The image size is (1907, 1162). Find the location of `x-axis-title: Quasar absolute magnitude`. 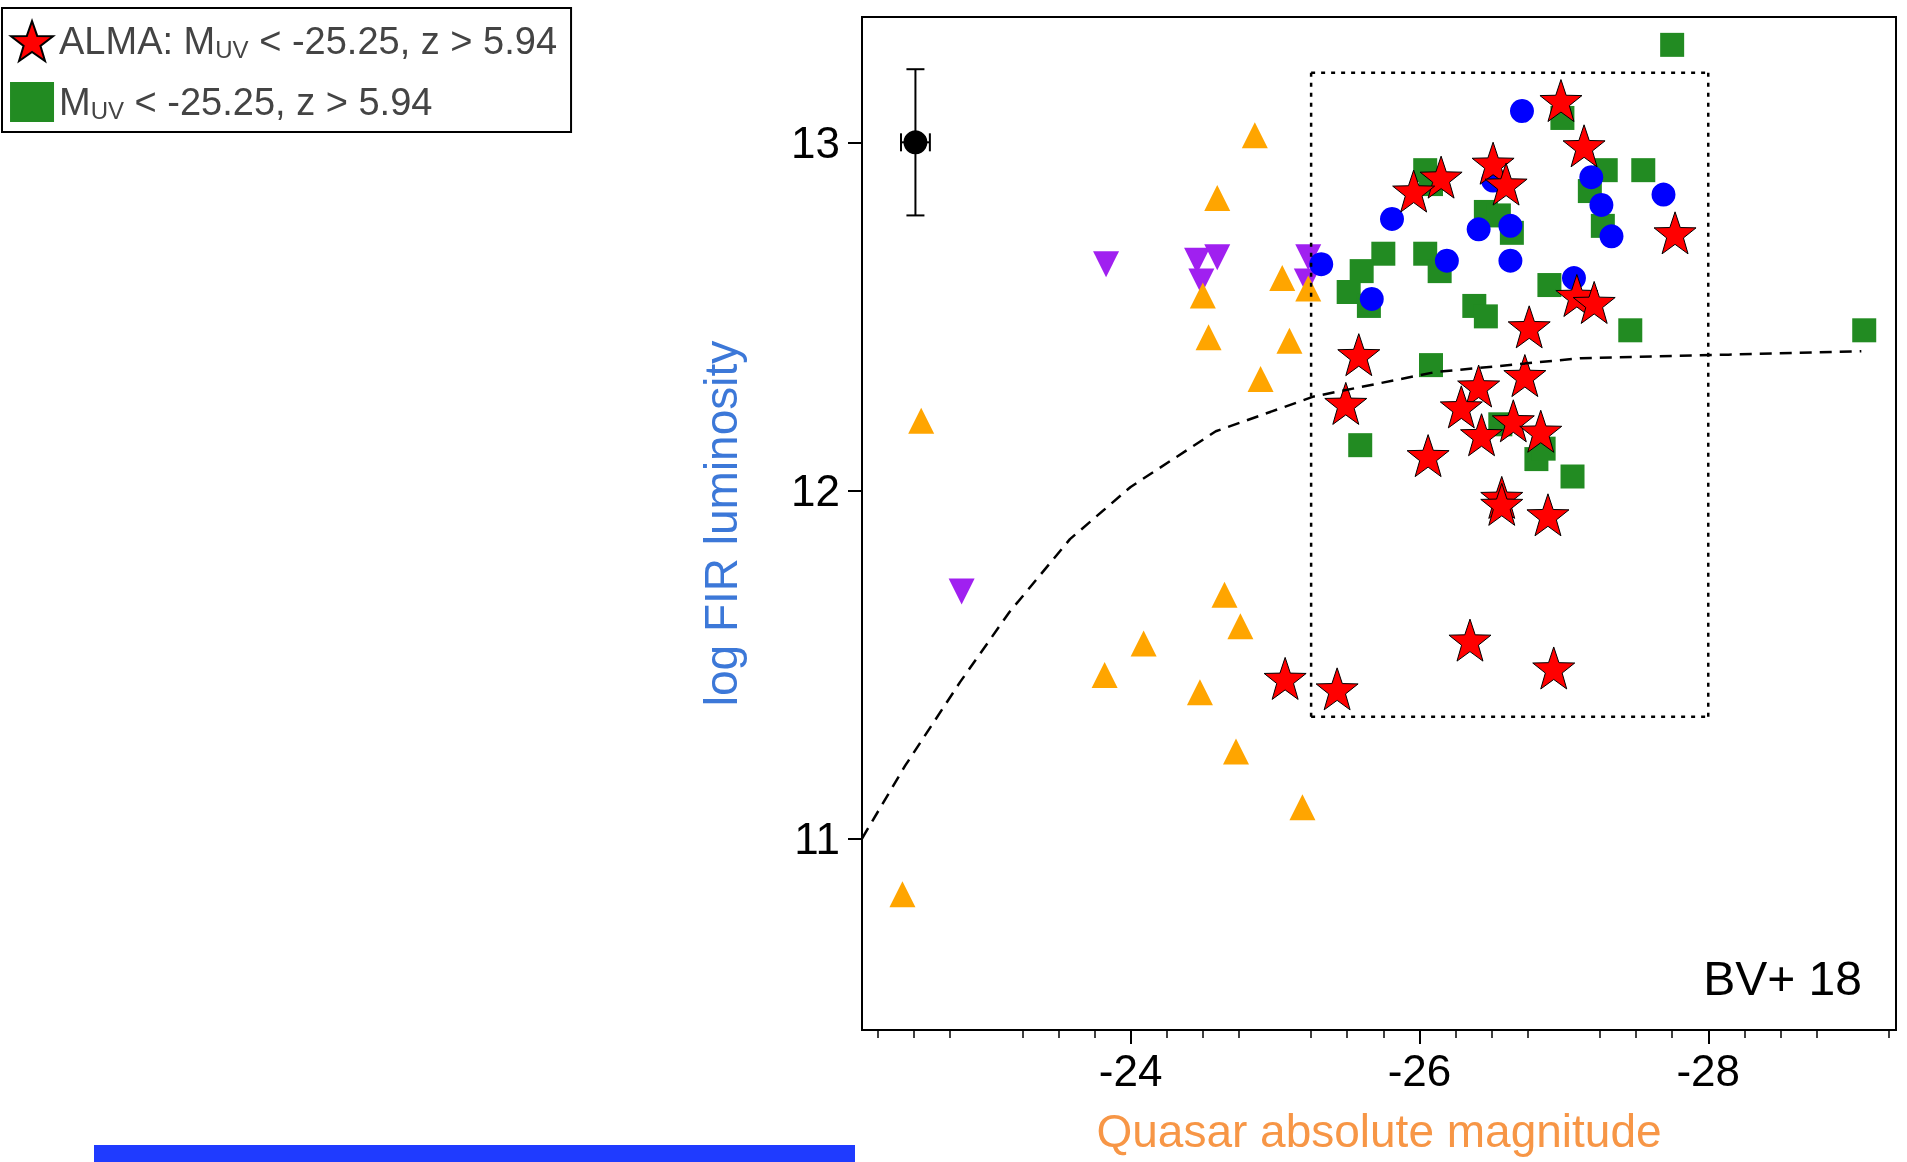

x-axis-title: Quasar absolute magnitude is located at coordinates (1379, 1131).